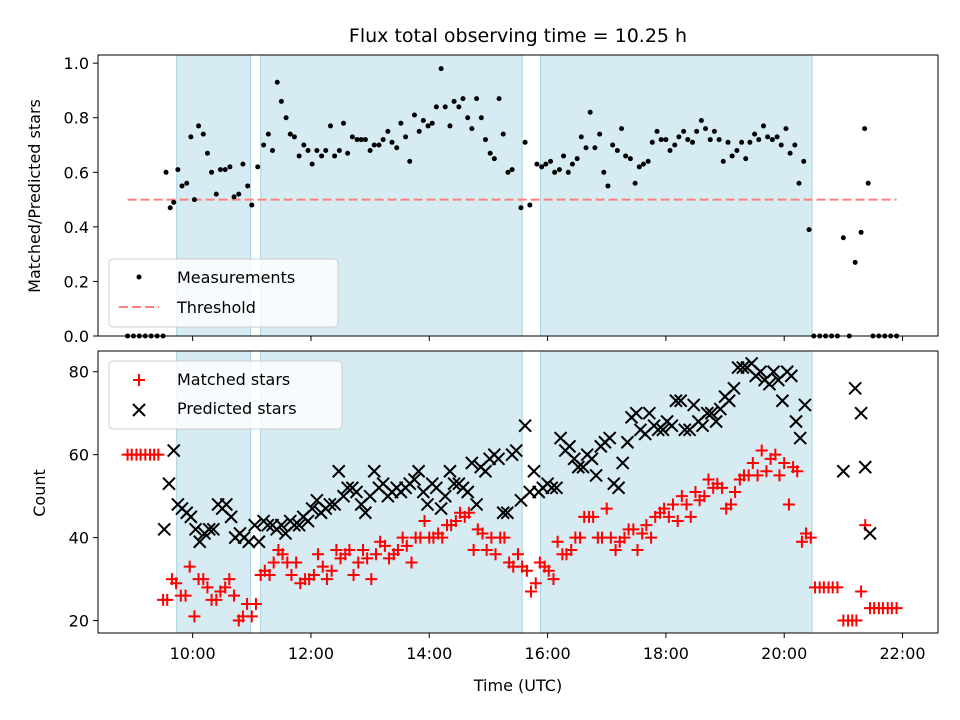 The image size is (960, 720). What do you see at coordinates (76, 172) in the screenshot?
I see `y-tick-label: 0.6` at bounding box center [76, 172].